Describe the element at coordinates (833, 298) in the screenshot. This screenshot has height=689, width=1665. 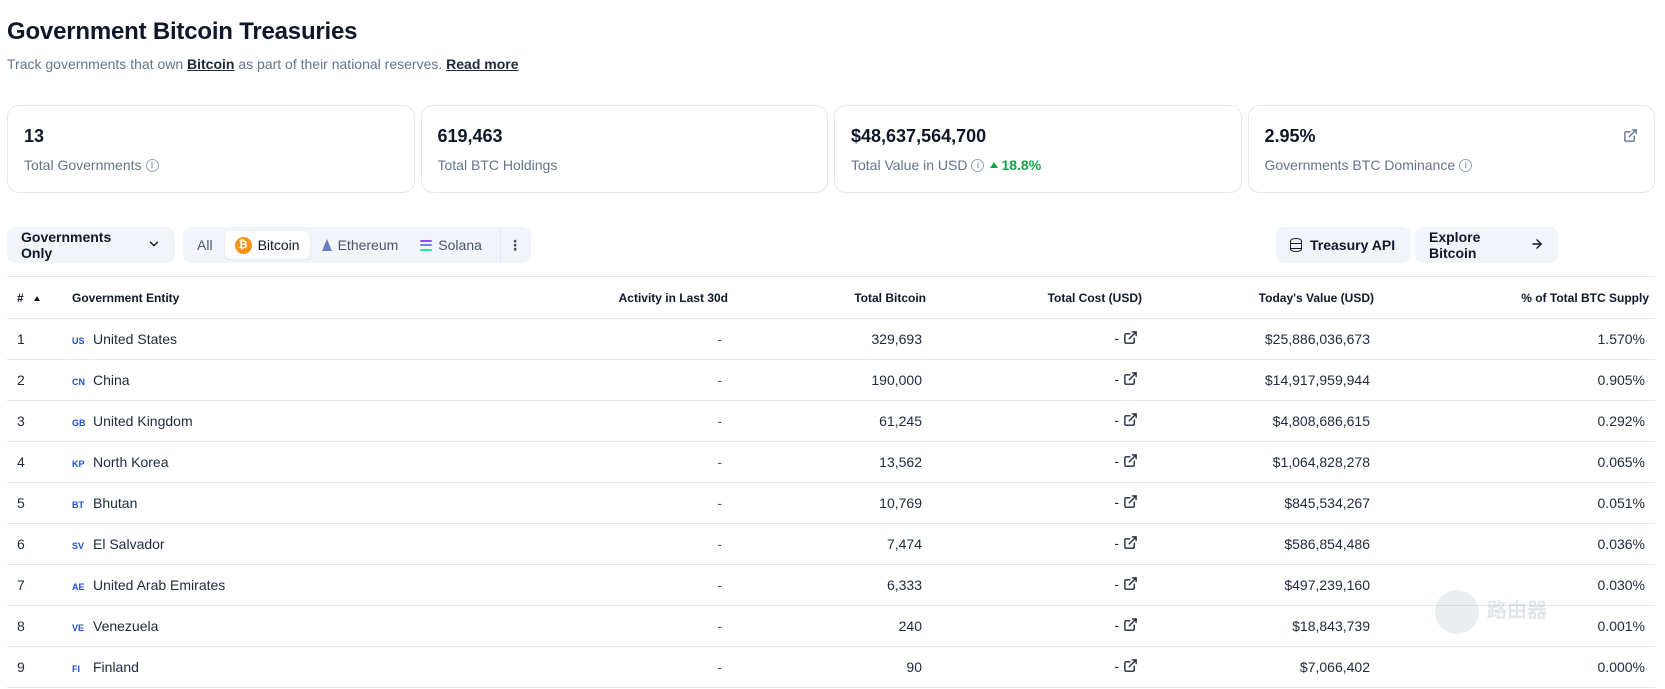
I see `col-total-bitcoin: Total Bitcoin` at that location.